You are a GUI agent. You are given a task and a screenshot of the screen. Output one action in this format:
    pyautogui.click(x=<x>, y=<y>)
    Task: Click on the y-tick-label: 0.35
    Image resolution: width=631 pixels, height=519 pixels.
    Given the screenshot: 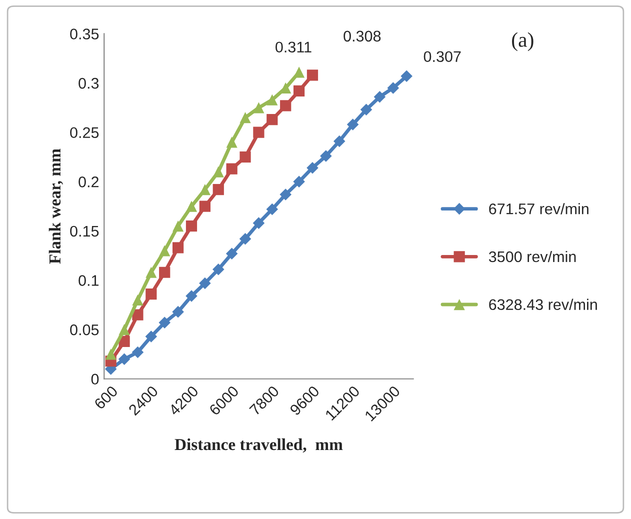 What is the action you would take?
    pyautogui.click(x=84, y=34)
    